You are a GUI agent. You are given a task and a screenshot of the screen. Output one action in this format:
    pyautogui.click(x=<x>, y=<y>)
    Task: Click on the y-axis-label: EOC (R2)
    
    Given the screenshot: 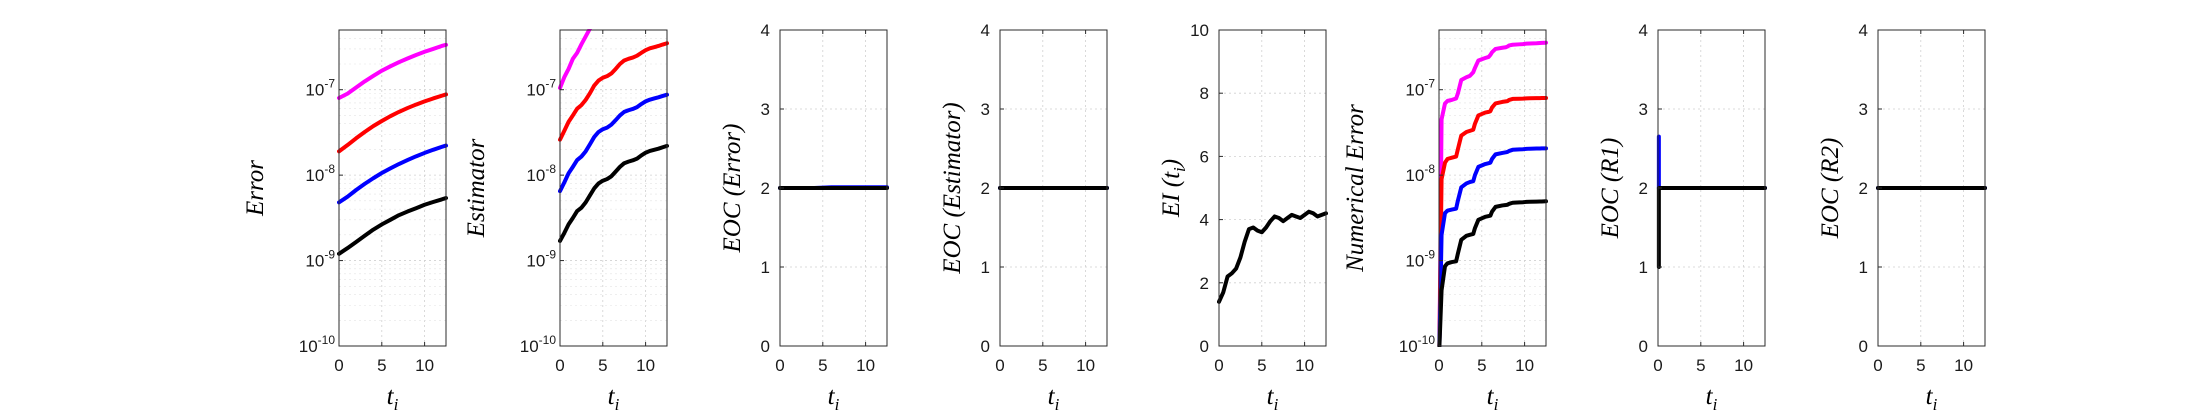 What is the action you would take?
    pyautogui.click(x=1830, y=189)
    